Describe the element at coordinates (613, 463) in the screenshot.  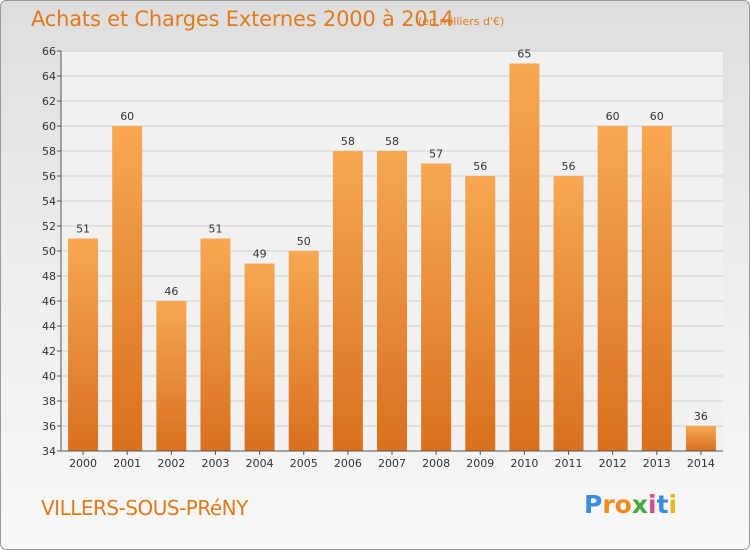
I see `x-tick-label: 2012` at that location.